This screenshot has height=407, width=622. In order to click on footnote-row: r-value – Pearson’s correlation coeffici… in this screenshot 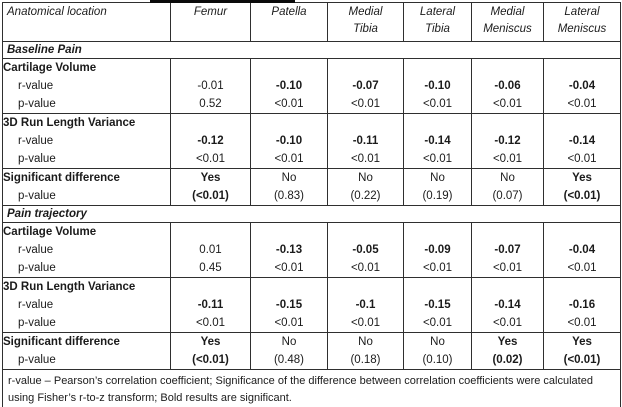, I will do `click(311, 388)`.